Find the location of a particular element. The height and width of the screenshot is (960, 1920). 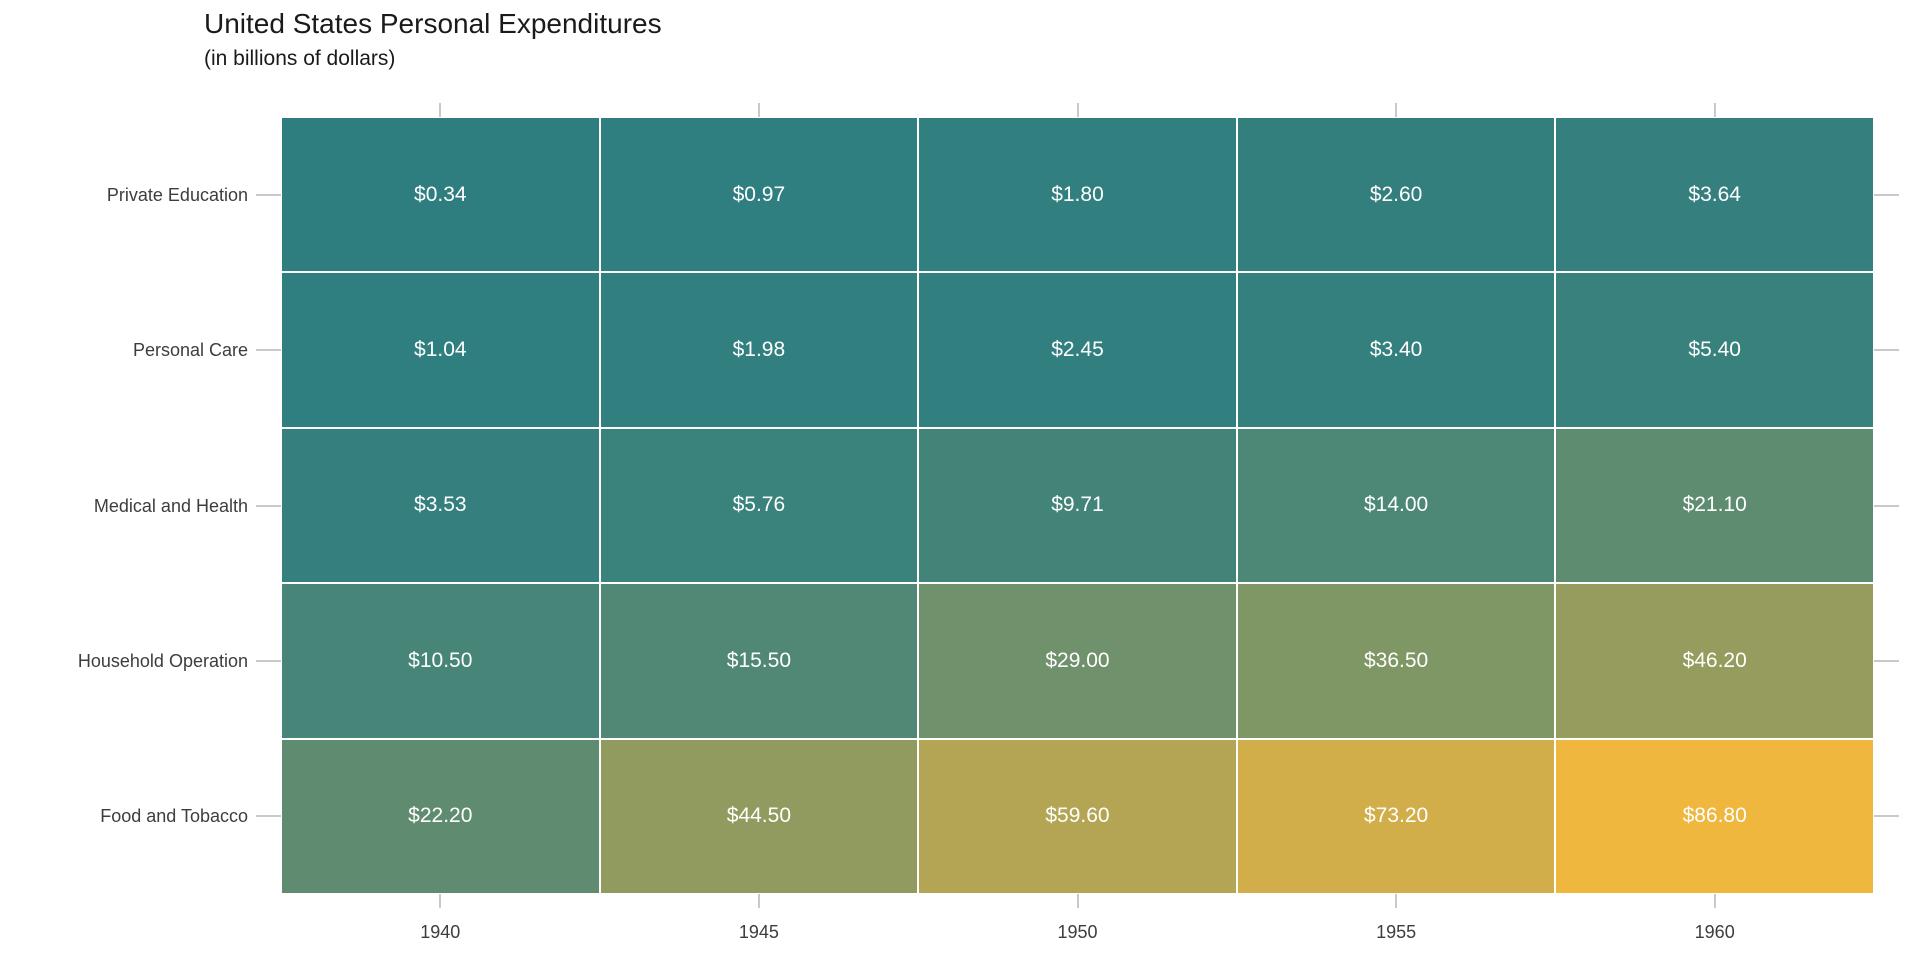

y-axis-label: Personal Care is located at coordinates (190, 350).